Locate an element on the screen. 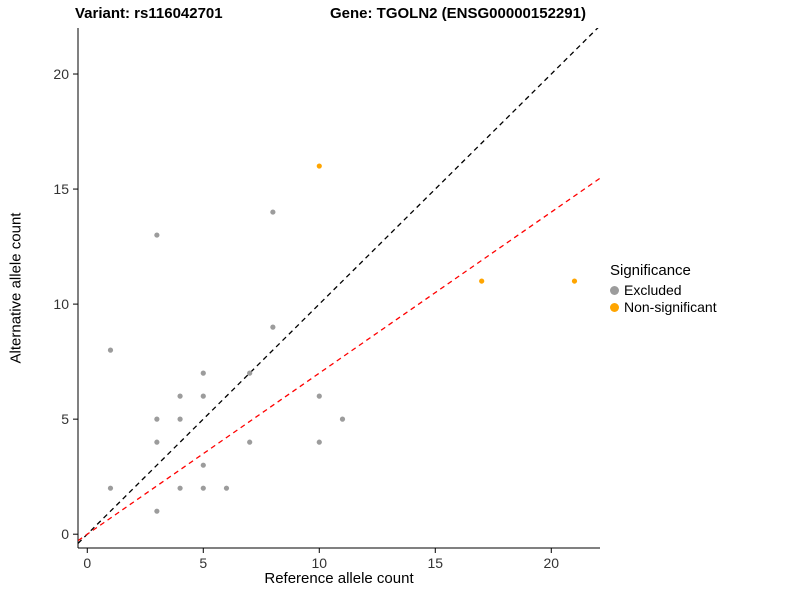 Image resolution: width=800 pixels, height=600 pixels. x-tick-label: 5 is located at coordinates (203, 563).